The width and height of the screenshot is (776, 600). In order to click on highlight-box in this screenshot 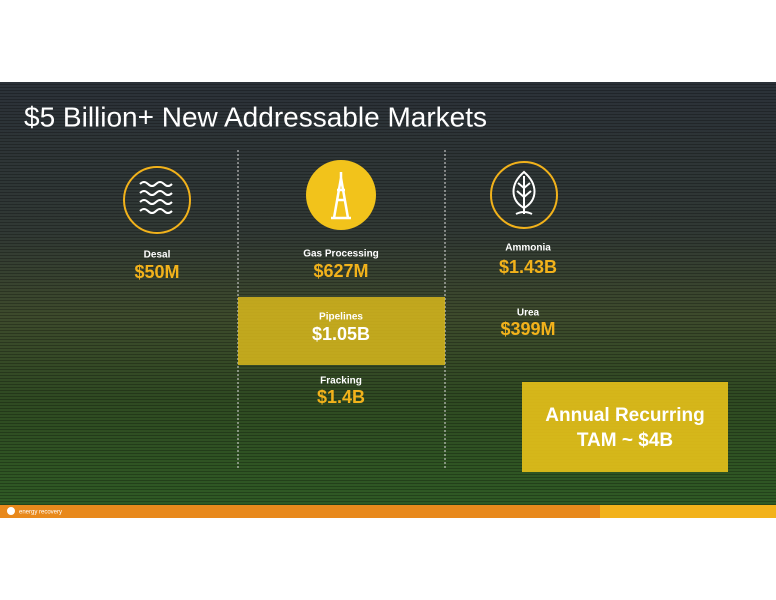, I will do `click(341, 331)`.